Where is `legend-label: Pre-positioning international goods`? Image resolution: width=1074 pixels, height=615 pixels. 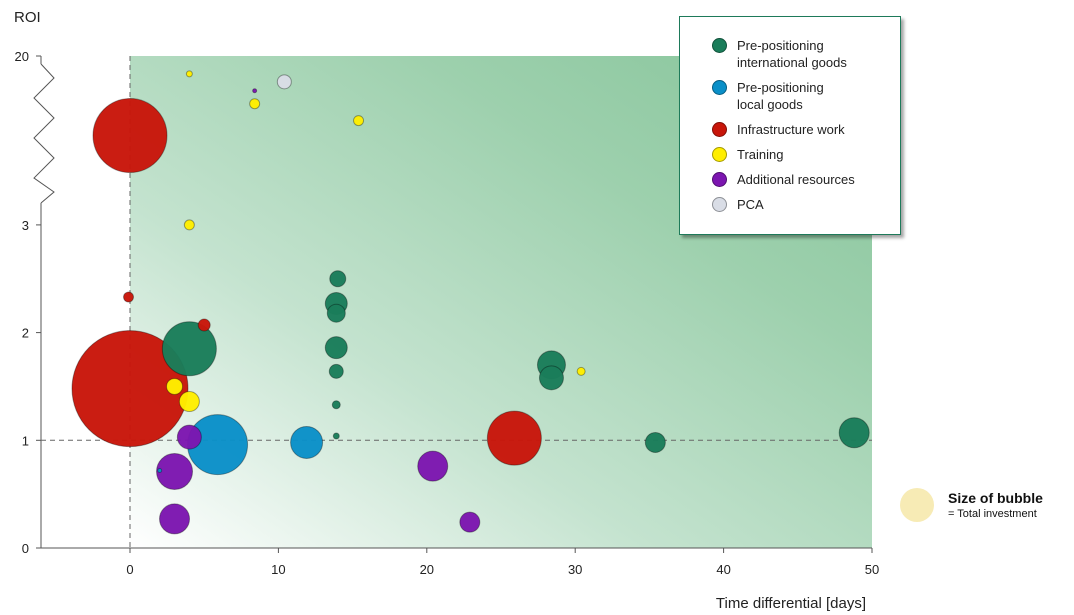
legend-label: Pre-positioning international goods is located at coordinates (792, 54).